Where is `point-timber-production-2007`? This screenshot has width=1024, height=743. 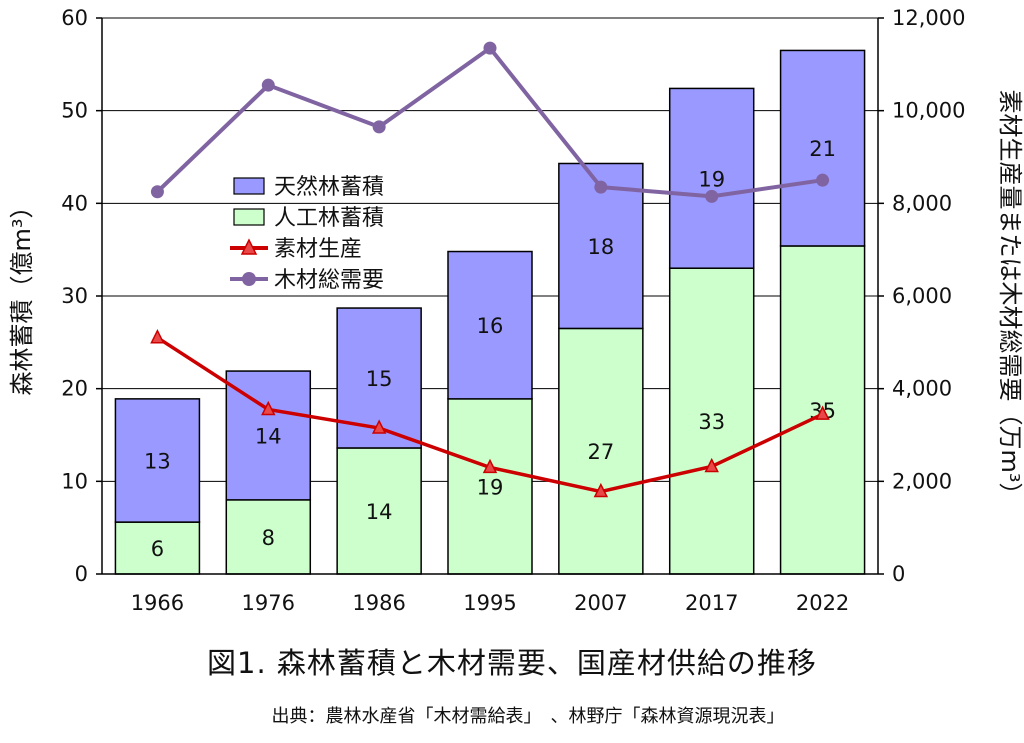
point-timber-production-2007 is located at coordinates (601, 490).